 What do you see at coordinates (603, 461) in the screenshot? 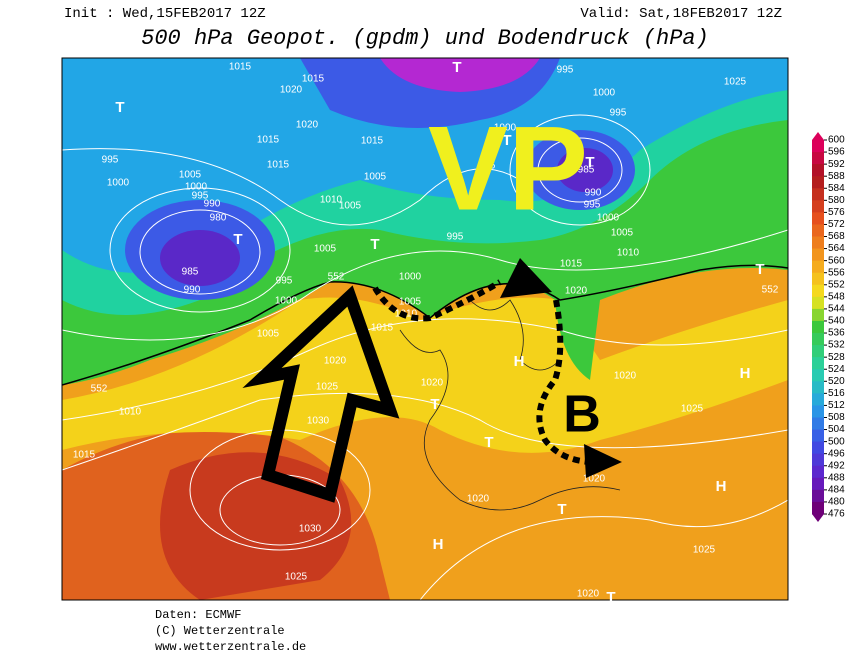
I see `track-arrowhead` at bounding box center [603, 461].